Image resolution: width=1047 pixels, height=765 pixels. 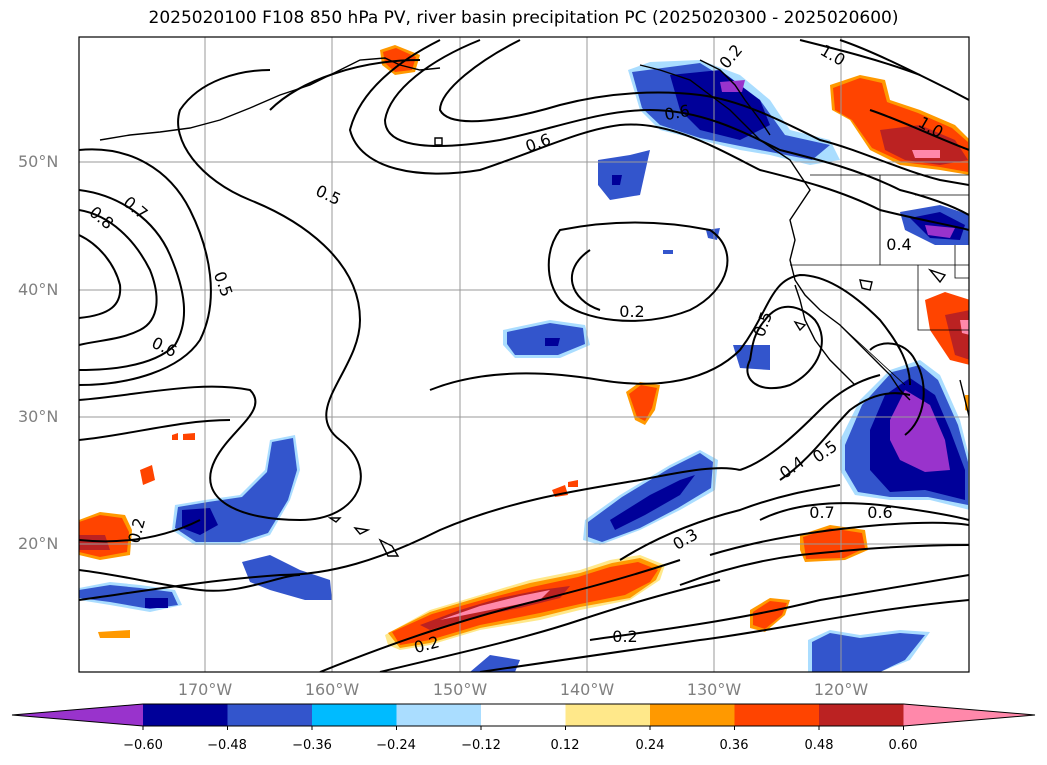 What do you see at coordinates (38, 161) in the screenshot?
I see `lat-label-50n: 50°N` at bounding box center [38, 161].